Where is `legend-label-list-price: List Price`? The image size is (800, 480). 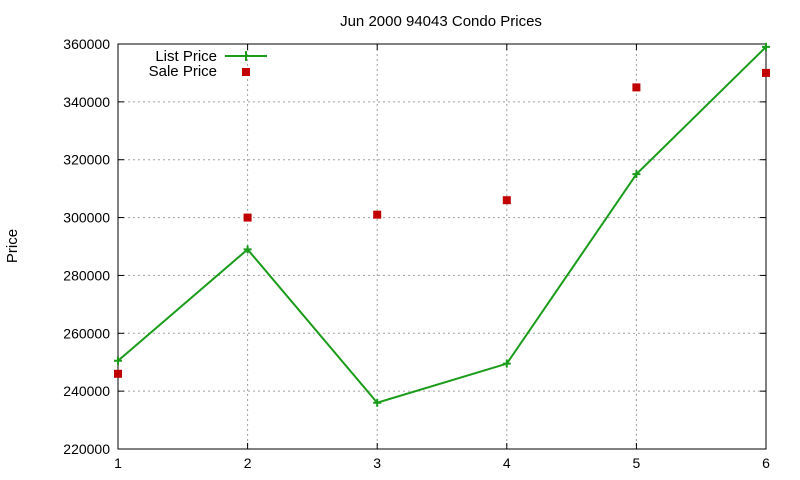 legend-label-list-price: List Price is located at coordinates (186, 56).